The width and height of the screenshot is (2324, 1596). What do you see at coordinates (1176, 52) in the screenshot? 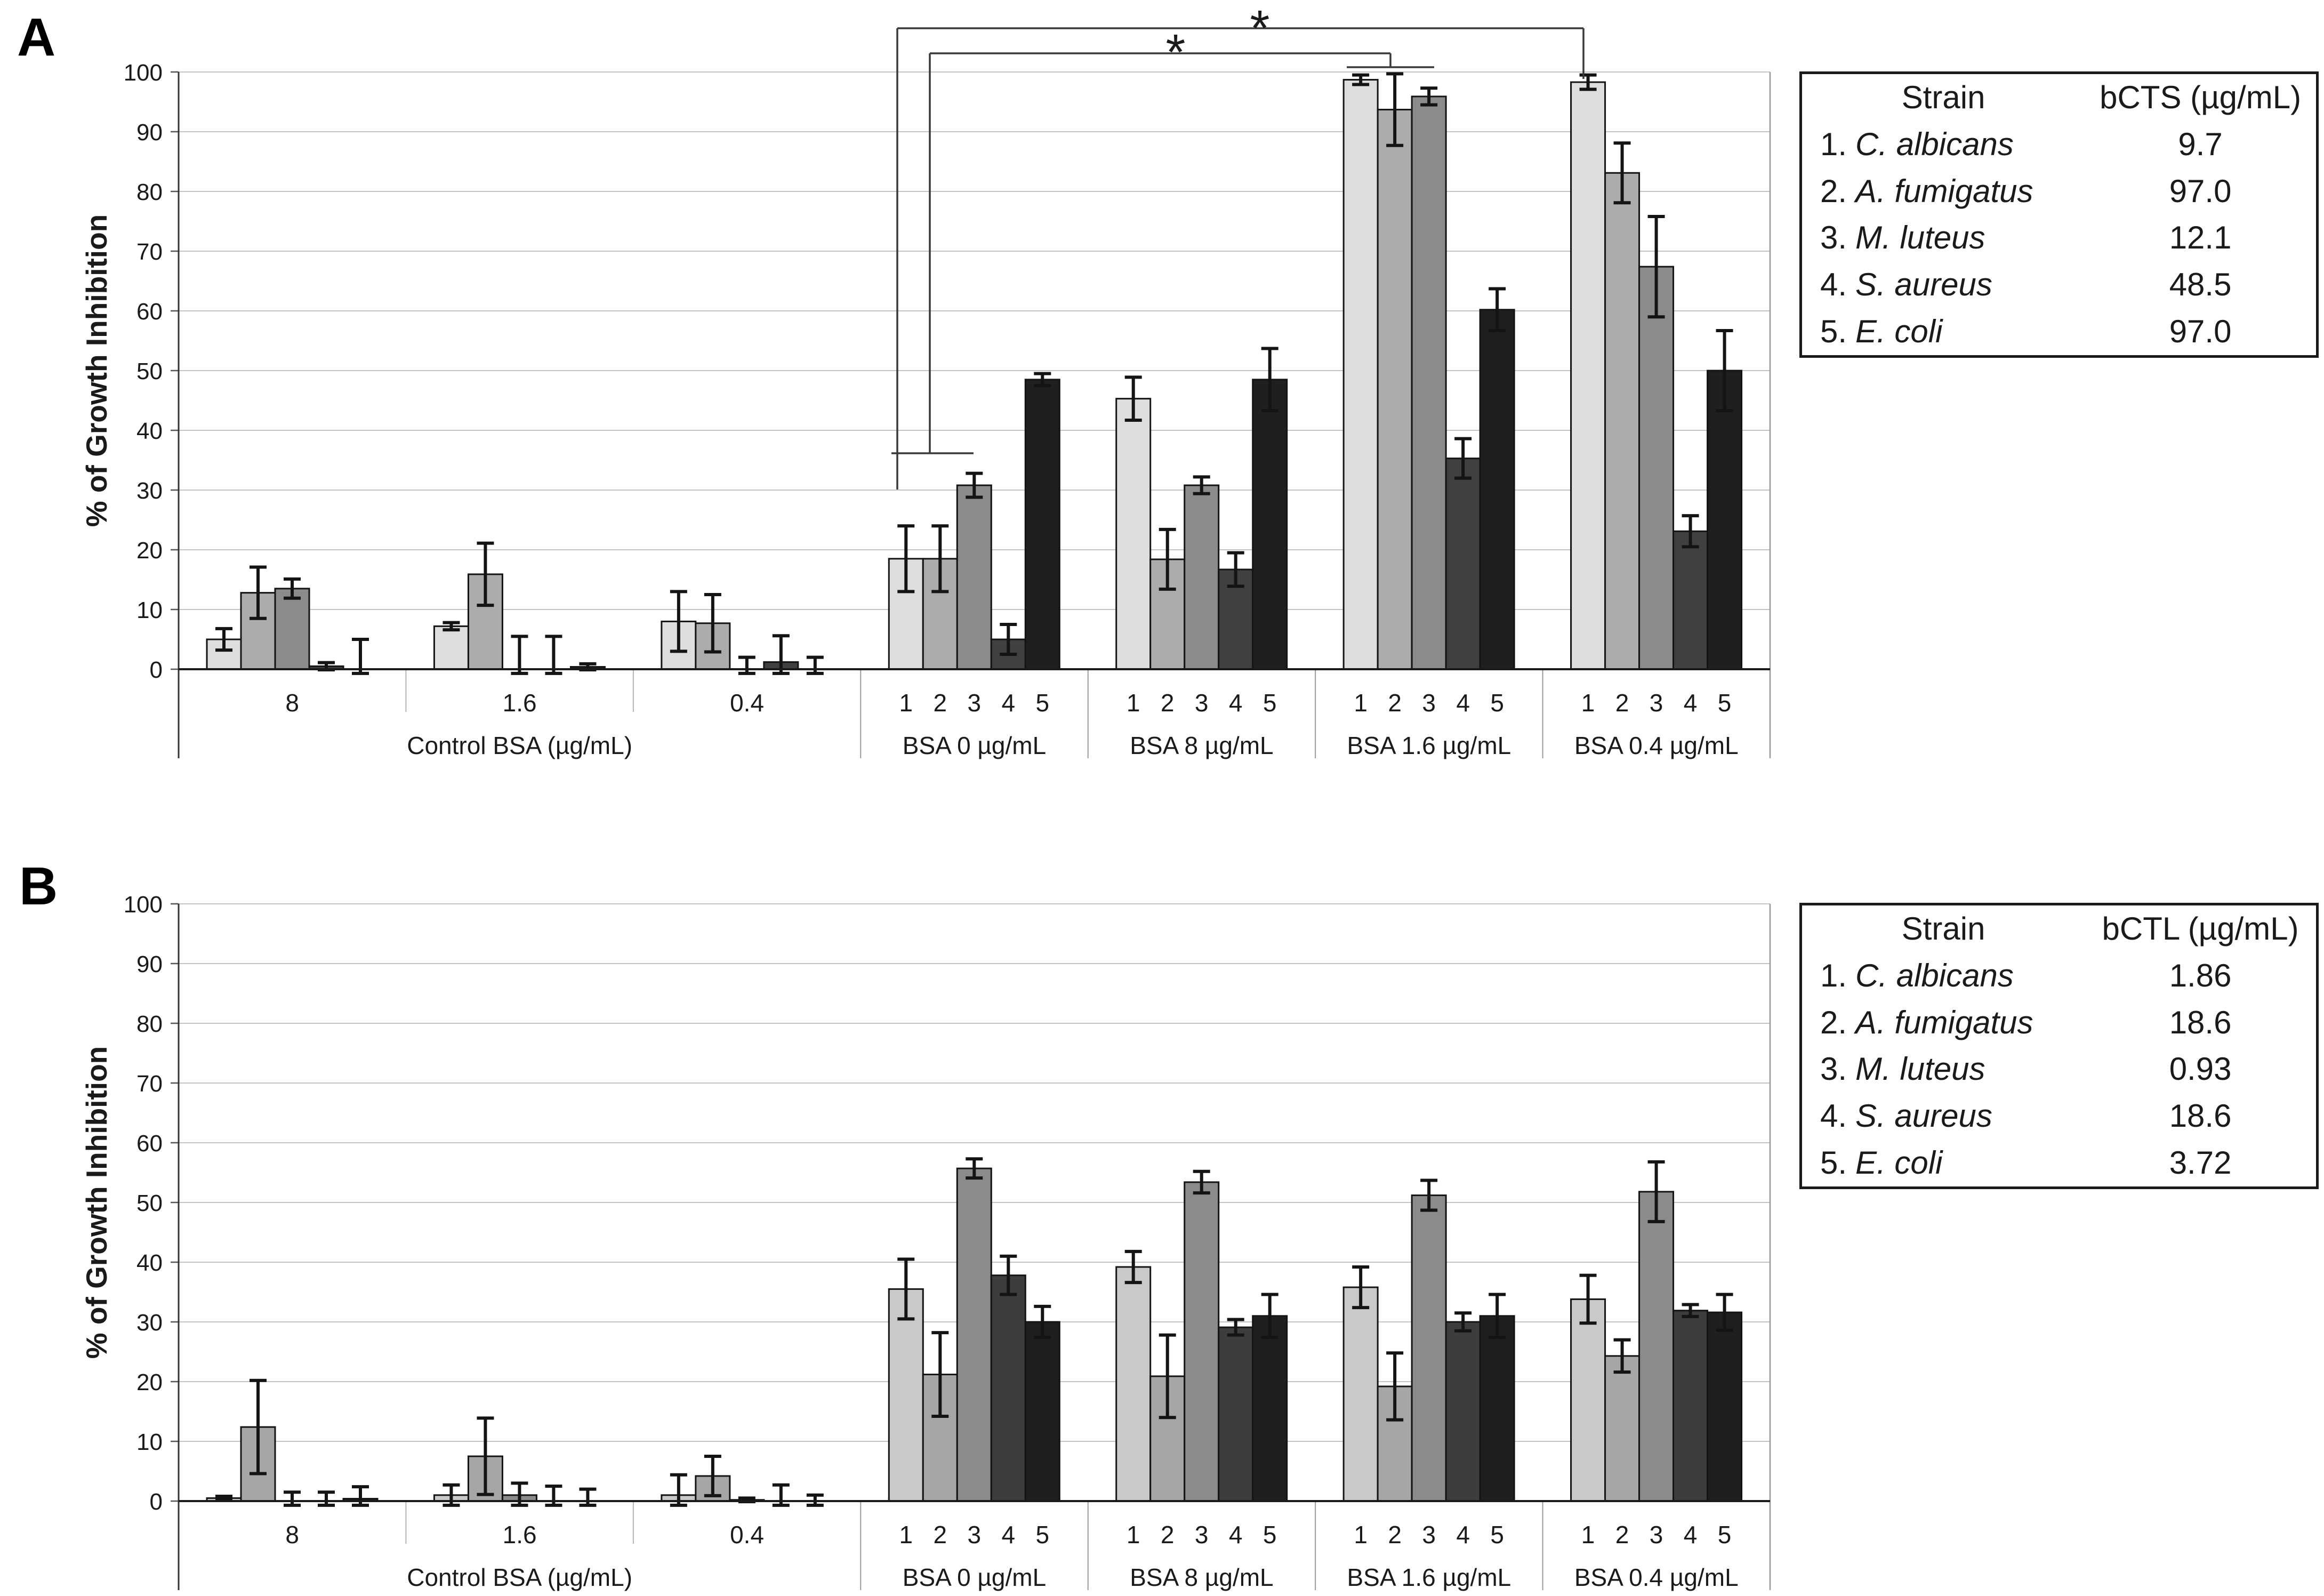
I see `significance-star: *` at bounding box center [1176, 52].